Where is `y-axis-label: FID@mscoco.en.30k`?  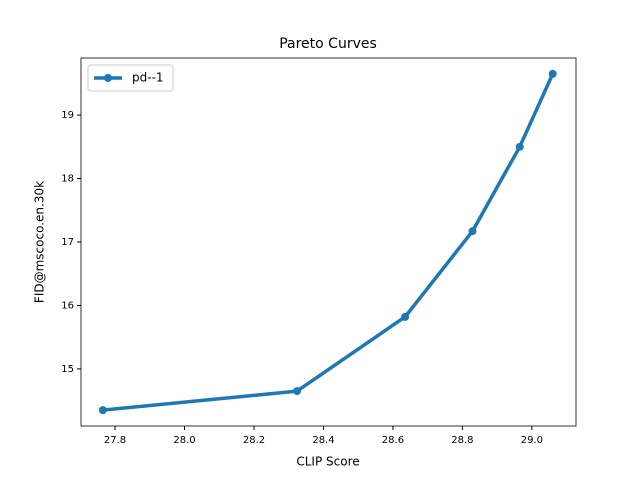
y-axis-label: FID@mscoco.en.30k is located at coordinates (40, 242).